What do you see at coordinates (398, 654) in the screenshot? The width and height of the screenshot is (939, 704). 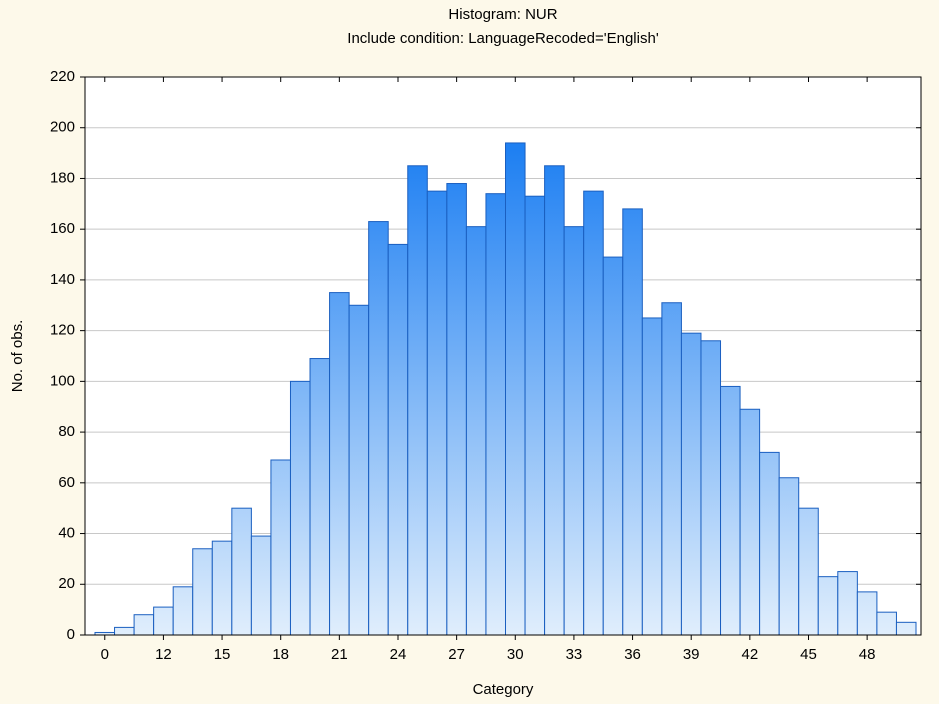 I see `x-tick-label: 24` at bounding box center [398, 654].